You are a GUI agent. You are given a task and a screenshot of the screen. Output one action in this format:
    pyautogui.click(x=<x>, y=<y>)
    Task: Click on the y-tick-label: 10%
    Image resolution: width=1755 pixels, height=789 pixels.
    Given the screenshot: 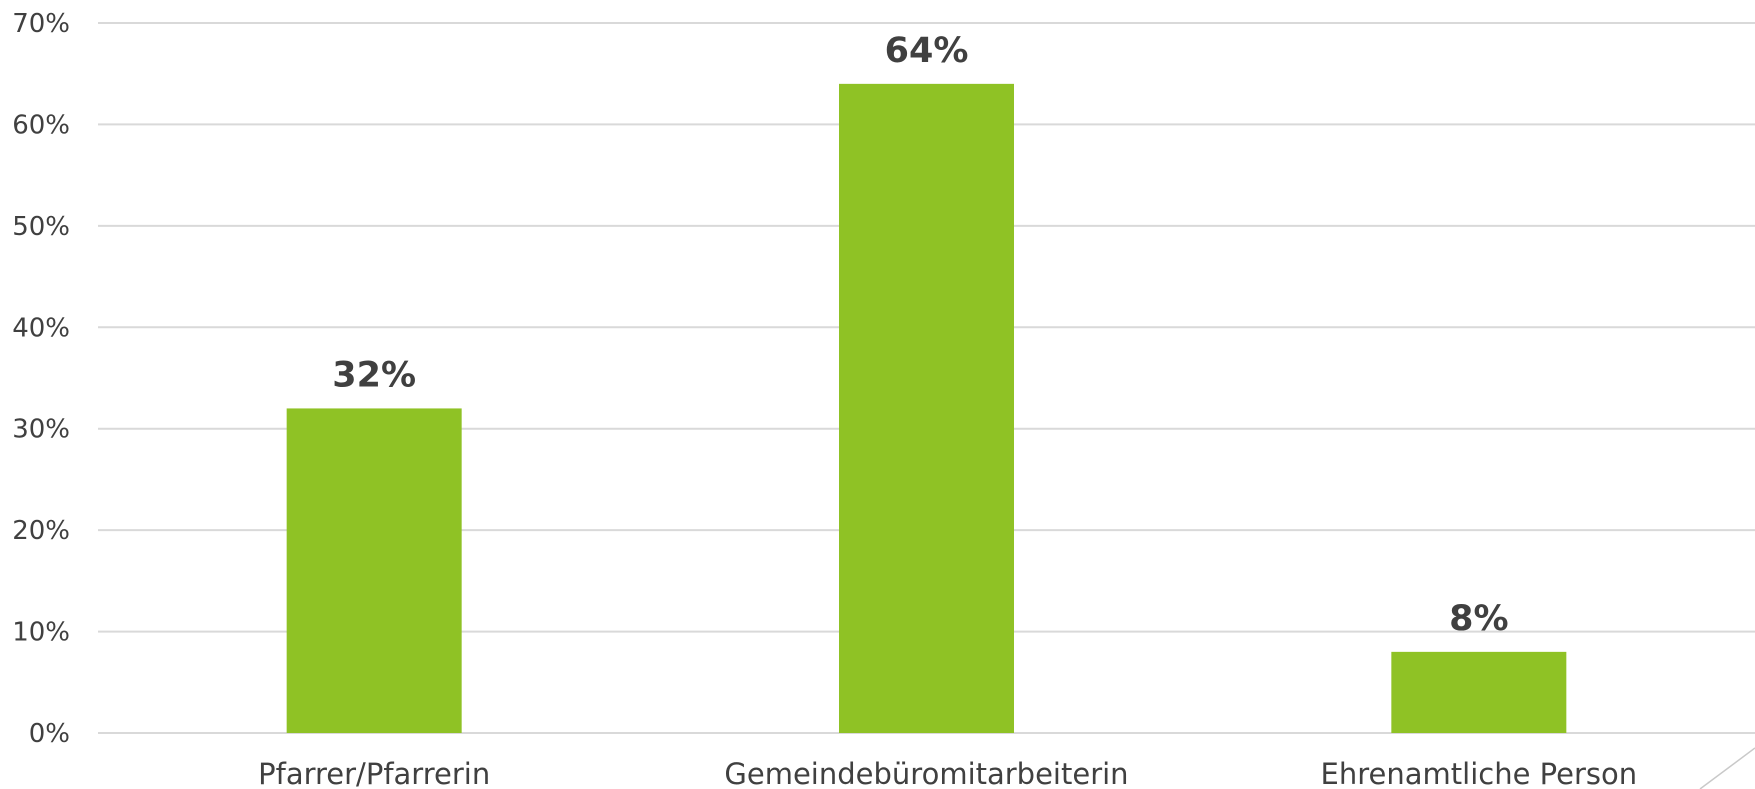 What is the action you would take?
    pyautogui.click(x=41, y=633)
    